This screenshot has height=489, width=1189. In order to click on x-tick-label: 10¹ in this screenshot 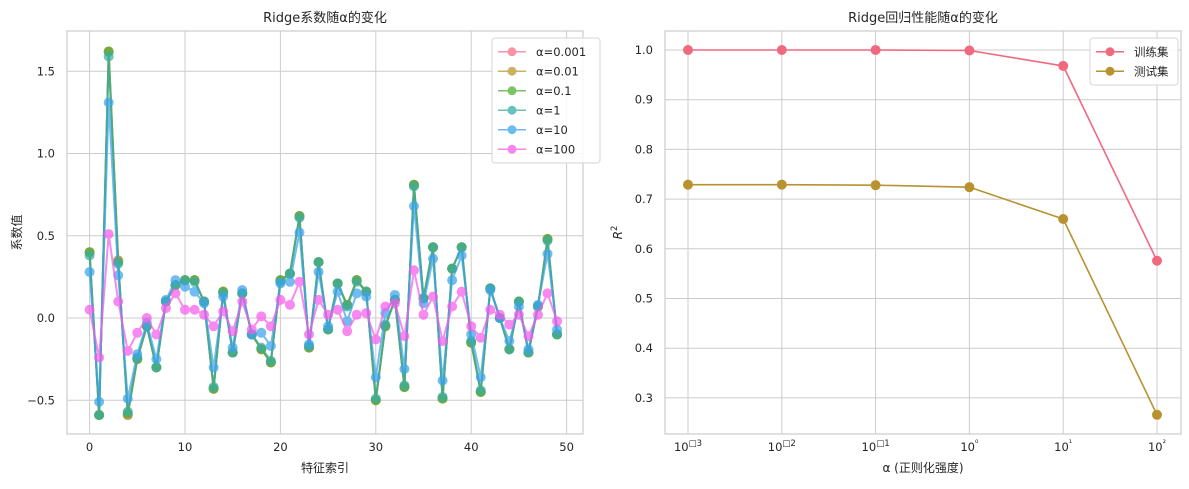, I will do `click(1063, 446)`.